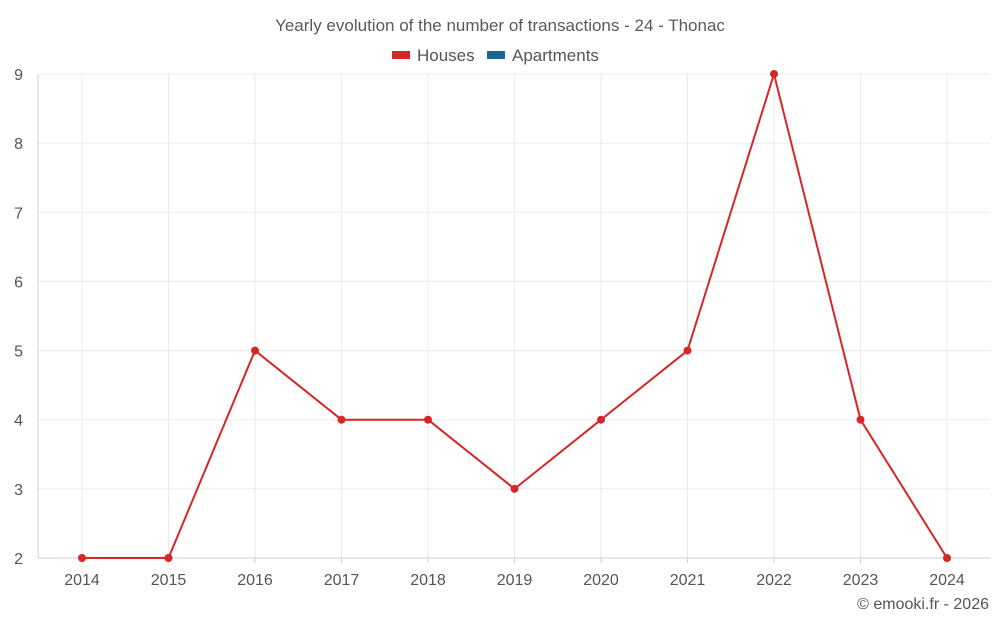 This screenshot has width=1000, height=625. I want to click on x-tick-label: 2014, so click(82, 580).